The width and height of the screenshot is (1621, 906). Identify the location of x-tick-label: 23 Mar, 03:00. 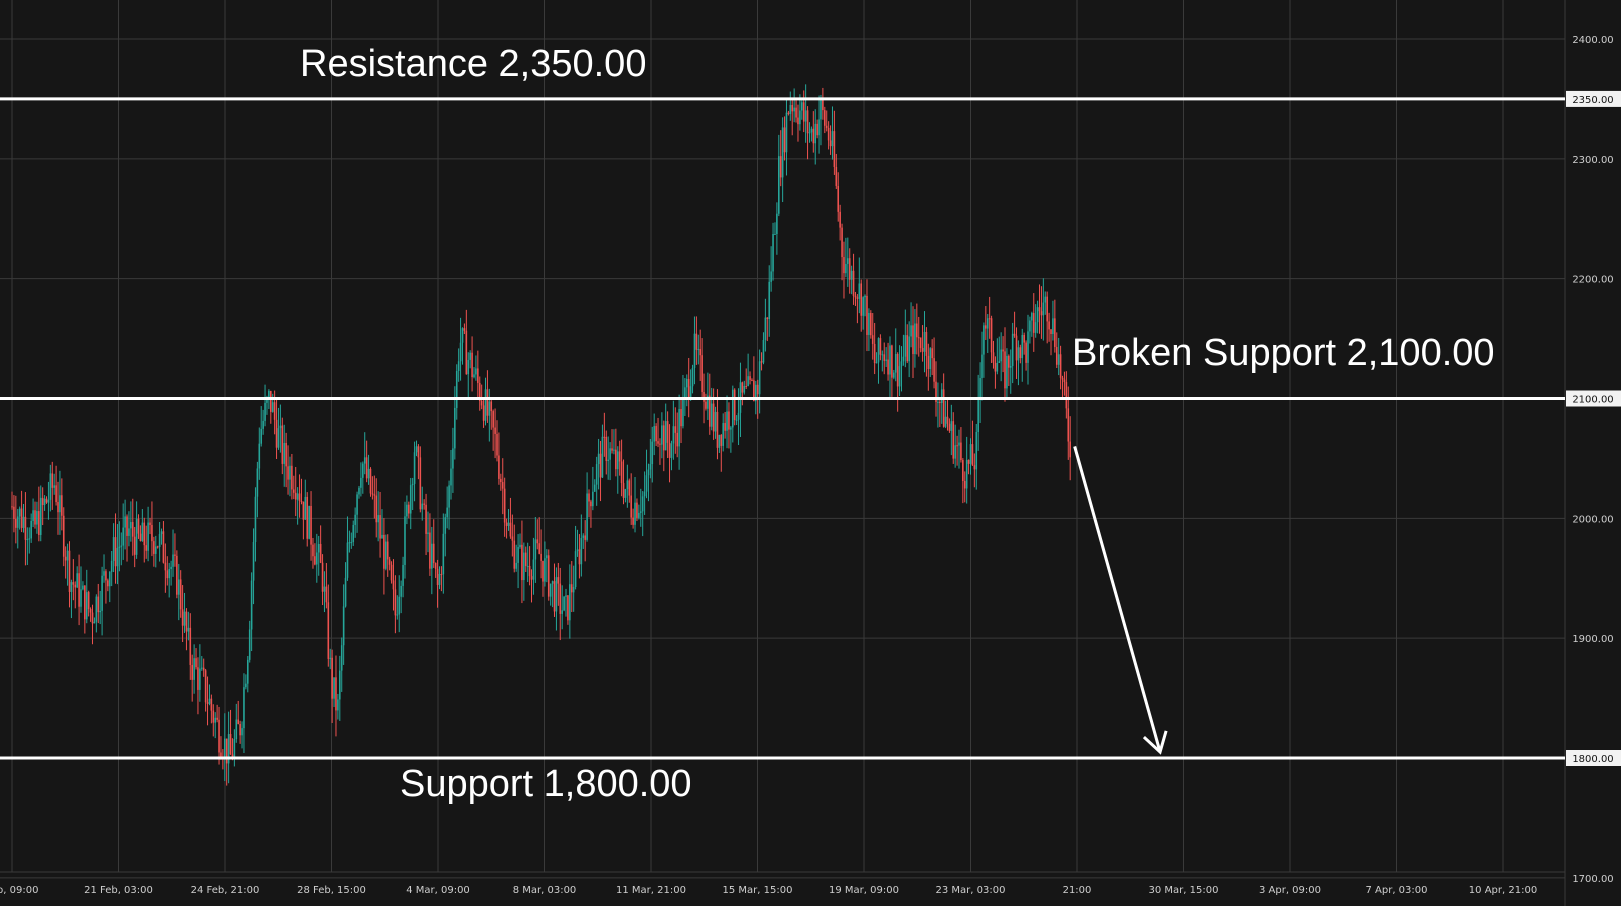
(971, 890).